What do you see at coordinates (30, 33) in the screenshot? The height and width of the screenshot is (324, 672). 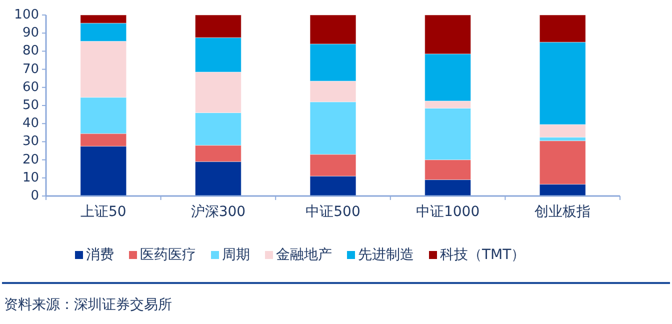 I see `y-tick-label: 90` at bounding box center [30, 33].